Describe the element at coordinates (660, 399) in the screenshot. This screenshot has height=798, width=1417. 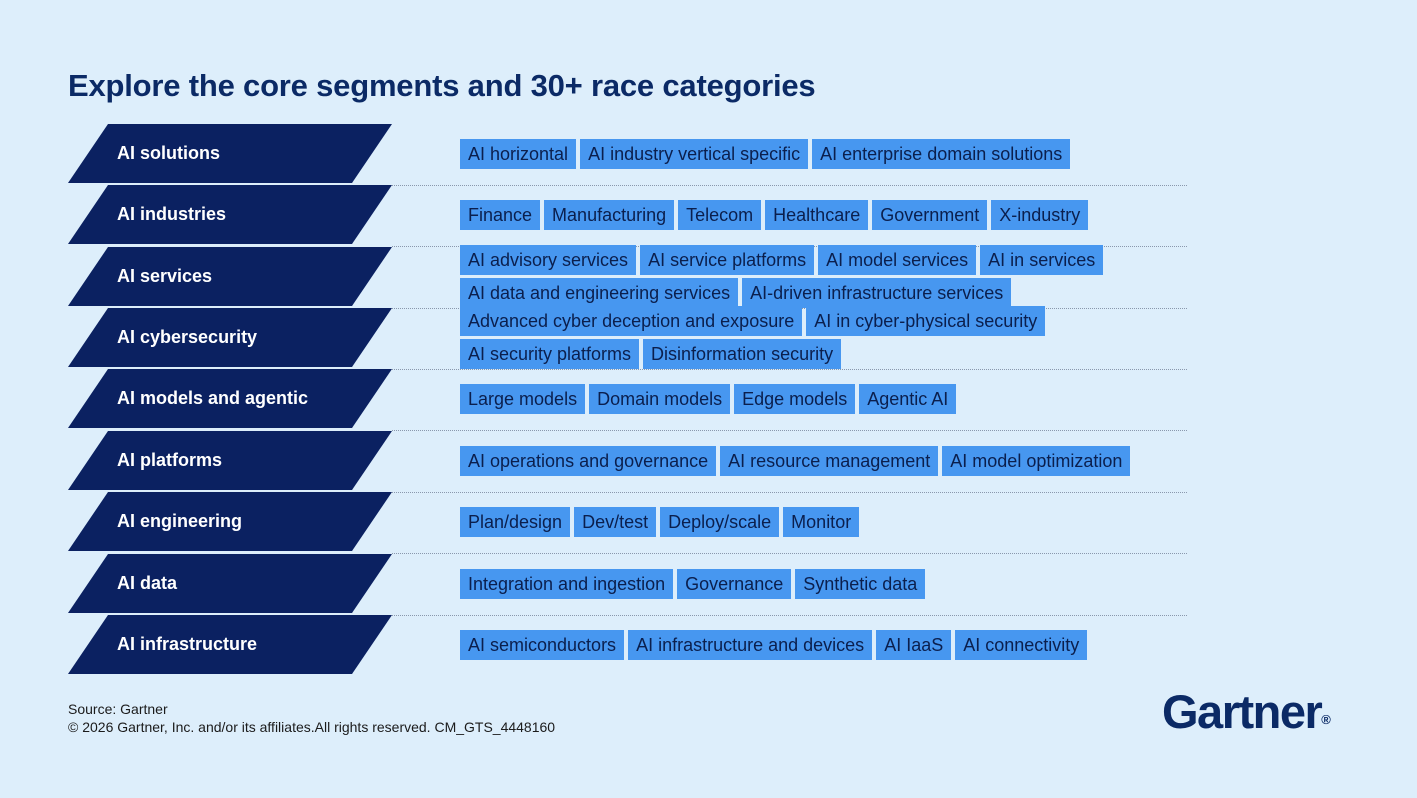
I see `category-chip: Domain models` at that location.